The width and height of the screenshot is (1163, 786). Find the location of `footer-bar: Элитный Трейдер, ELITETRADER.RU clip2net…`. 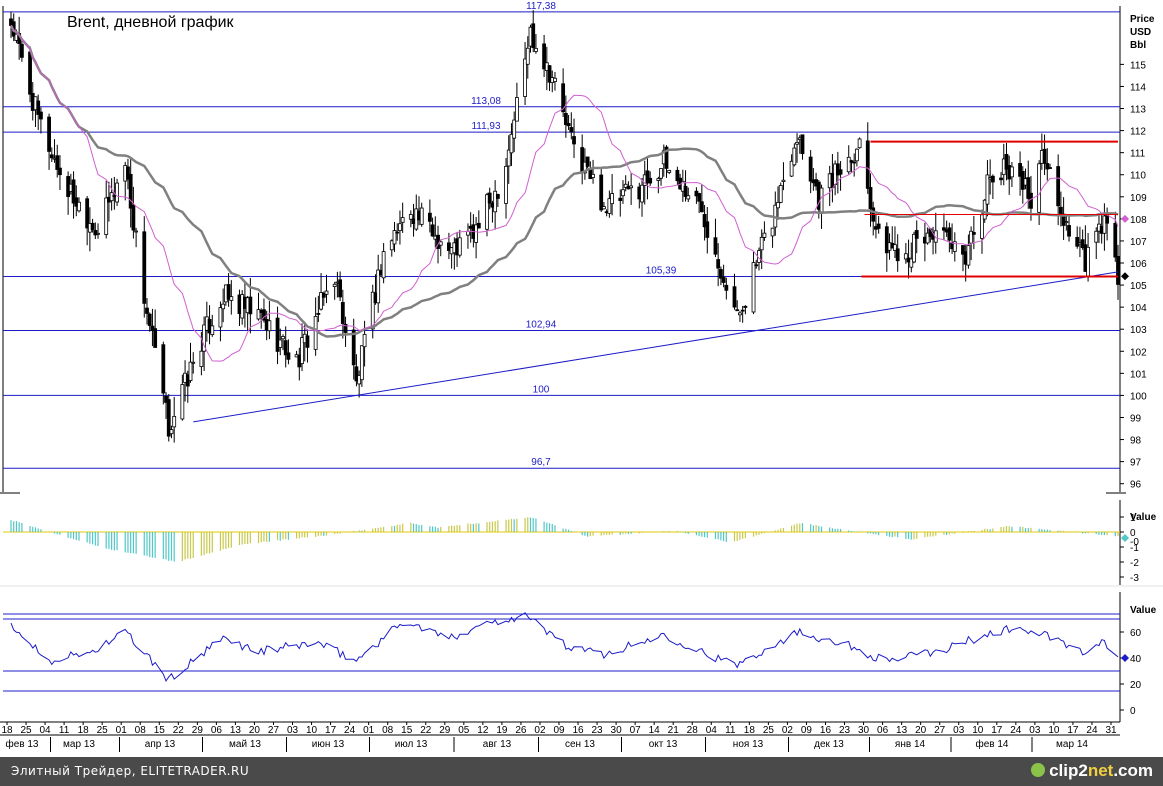

footer-bar: Элитный Трейдер, ELITETRADER.RU clip2net… is located at coordinates (581, 771).